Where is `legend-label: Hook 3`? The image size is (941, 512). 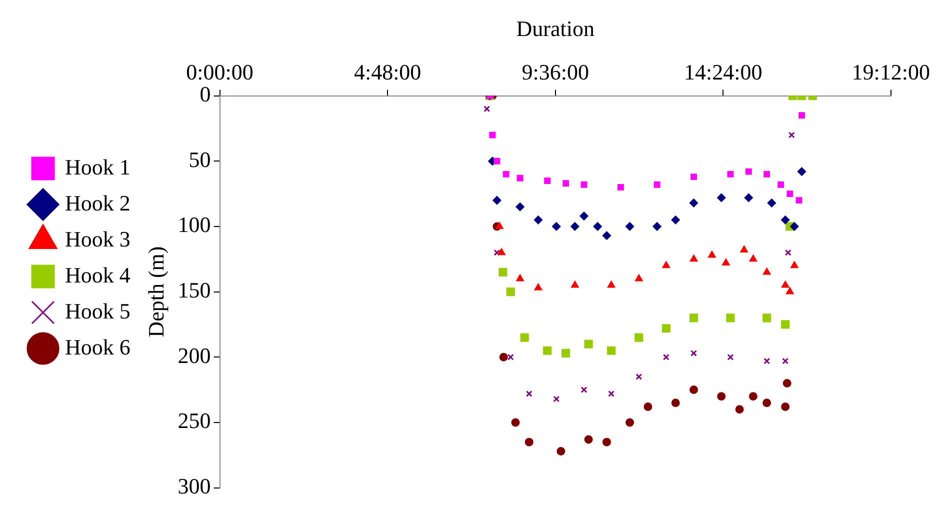 legend-label: Hook 3 is located at coordinates (97, 239).